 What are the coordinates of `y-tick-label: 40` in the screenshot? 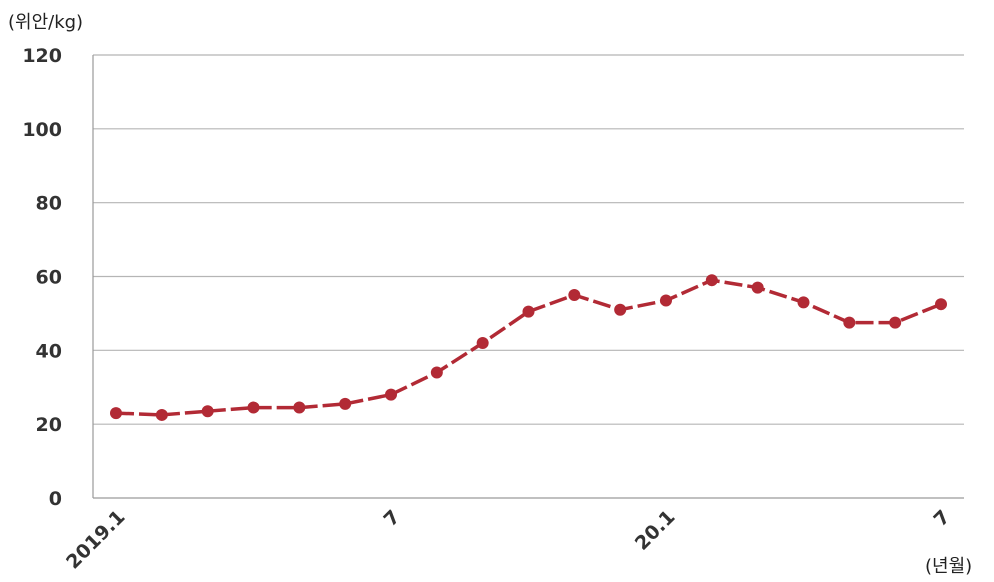 It's located at (49, 351).